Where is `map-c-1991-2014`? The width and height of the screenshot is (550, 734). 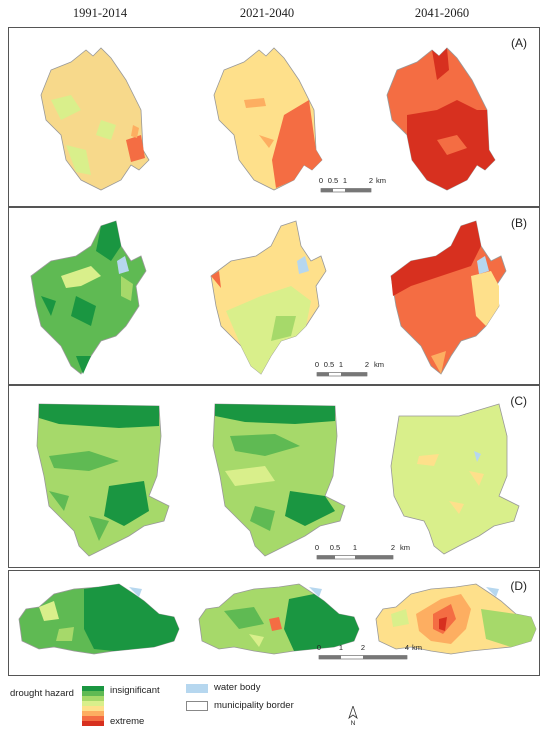
map-c-1991-2014 is located at coordinates (103, 480).